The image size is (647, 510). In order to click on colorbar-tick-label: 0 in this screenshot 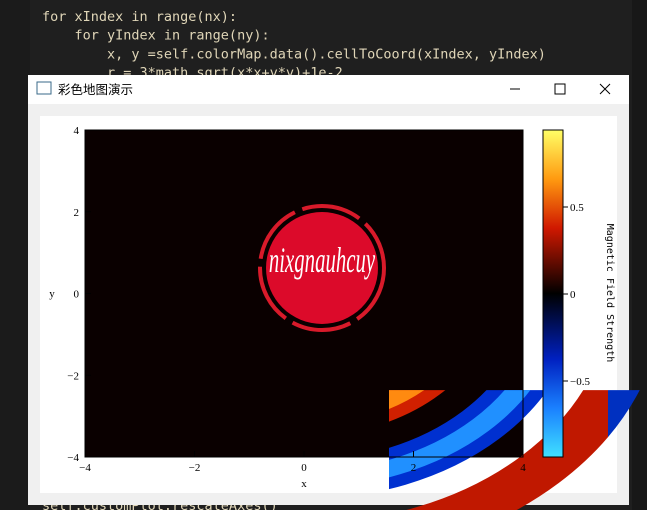, I will do `click(573, 295)`.